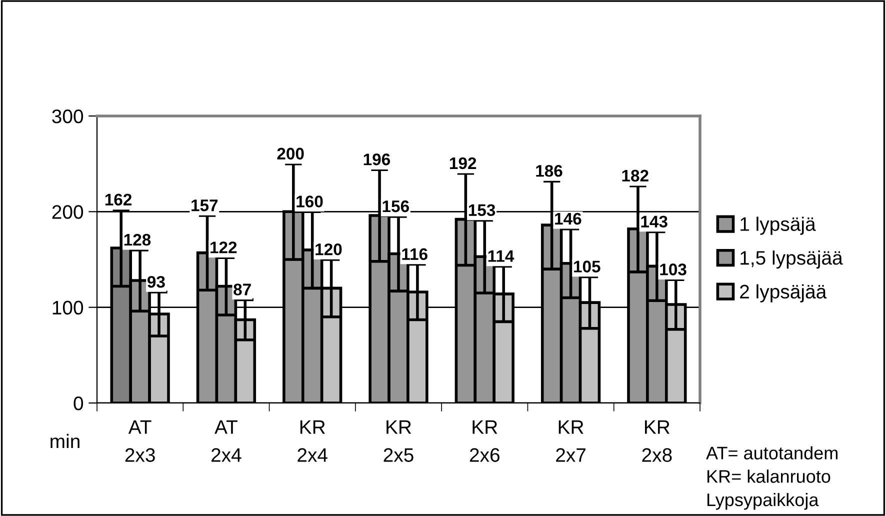 The image size is (886, 516). I want to click on legend-label: 1,5 lypsäjää, so click(791, 259).